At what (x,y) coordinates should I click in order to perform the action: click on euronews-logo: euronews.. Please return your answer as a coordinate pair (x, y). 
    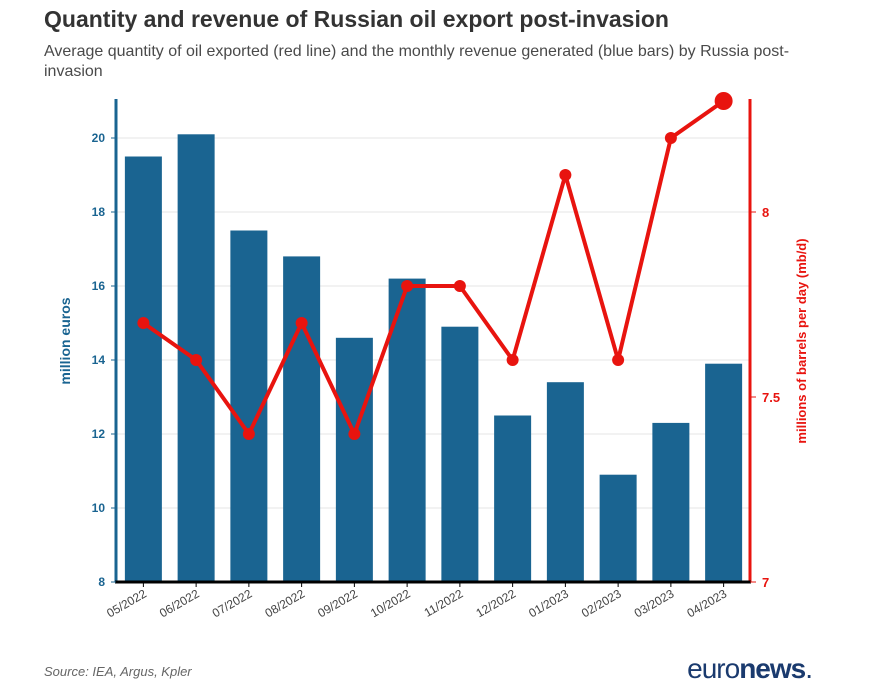
    Looking at the image, I should click on (750, 669).